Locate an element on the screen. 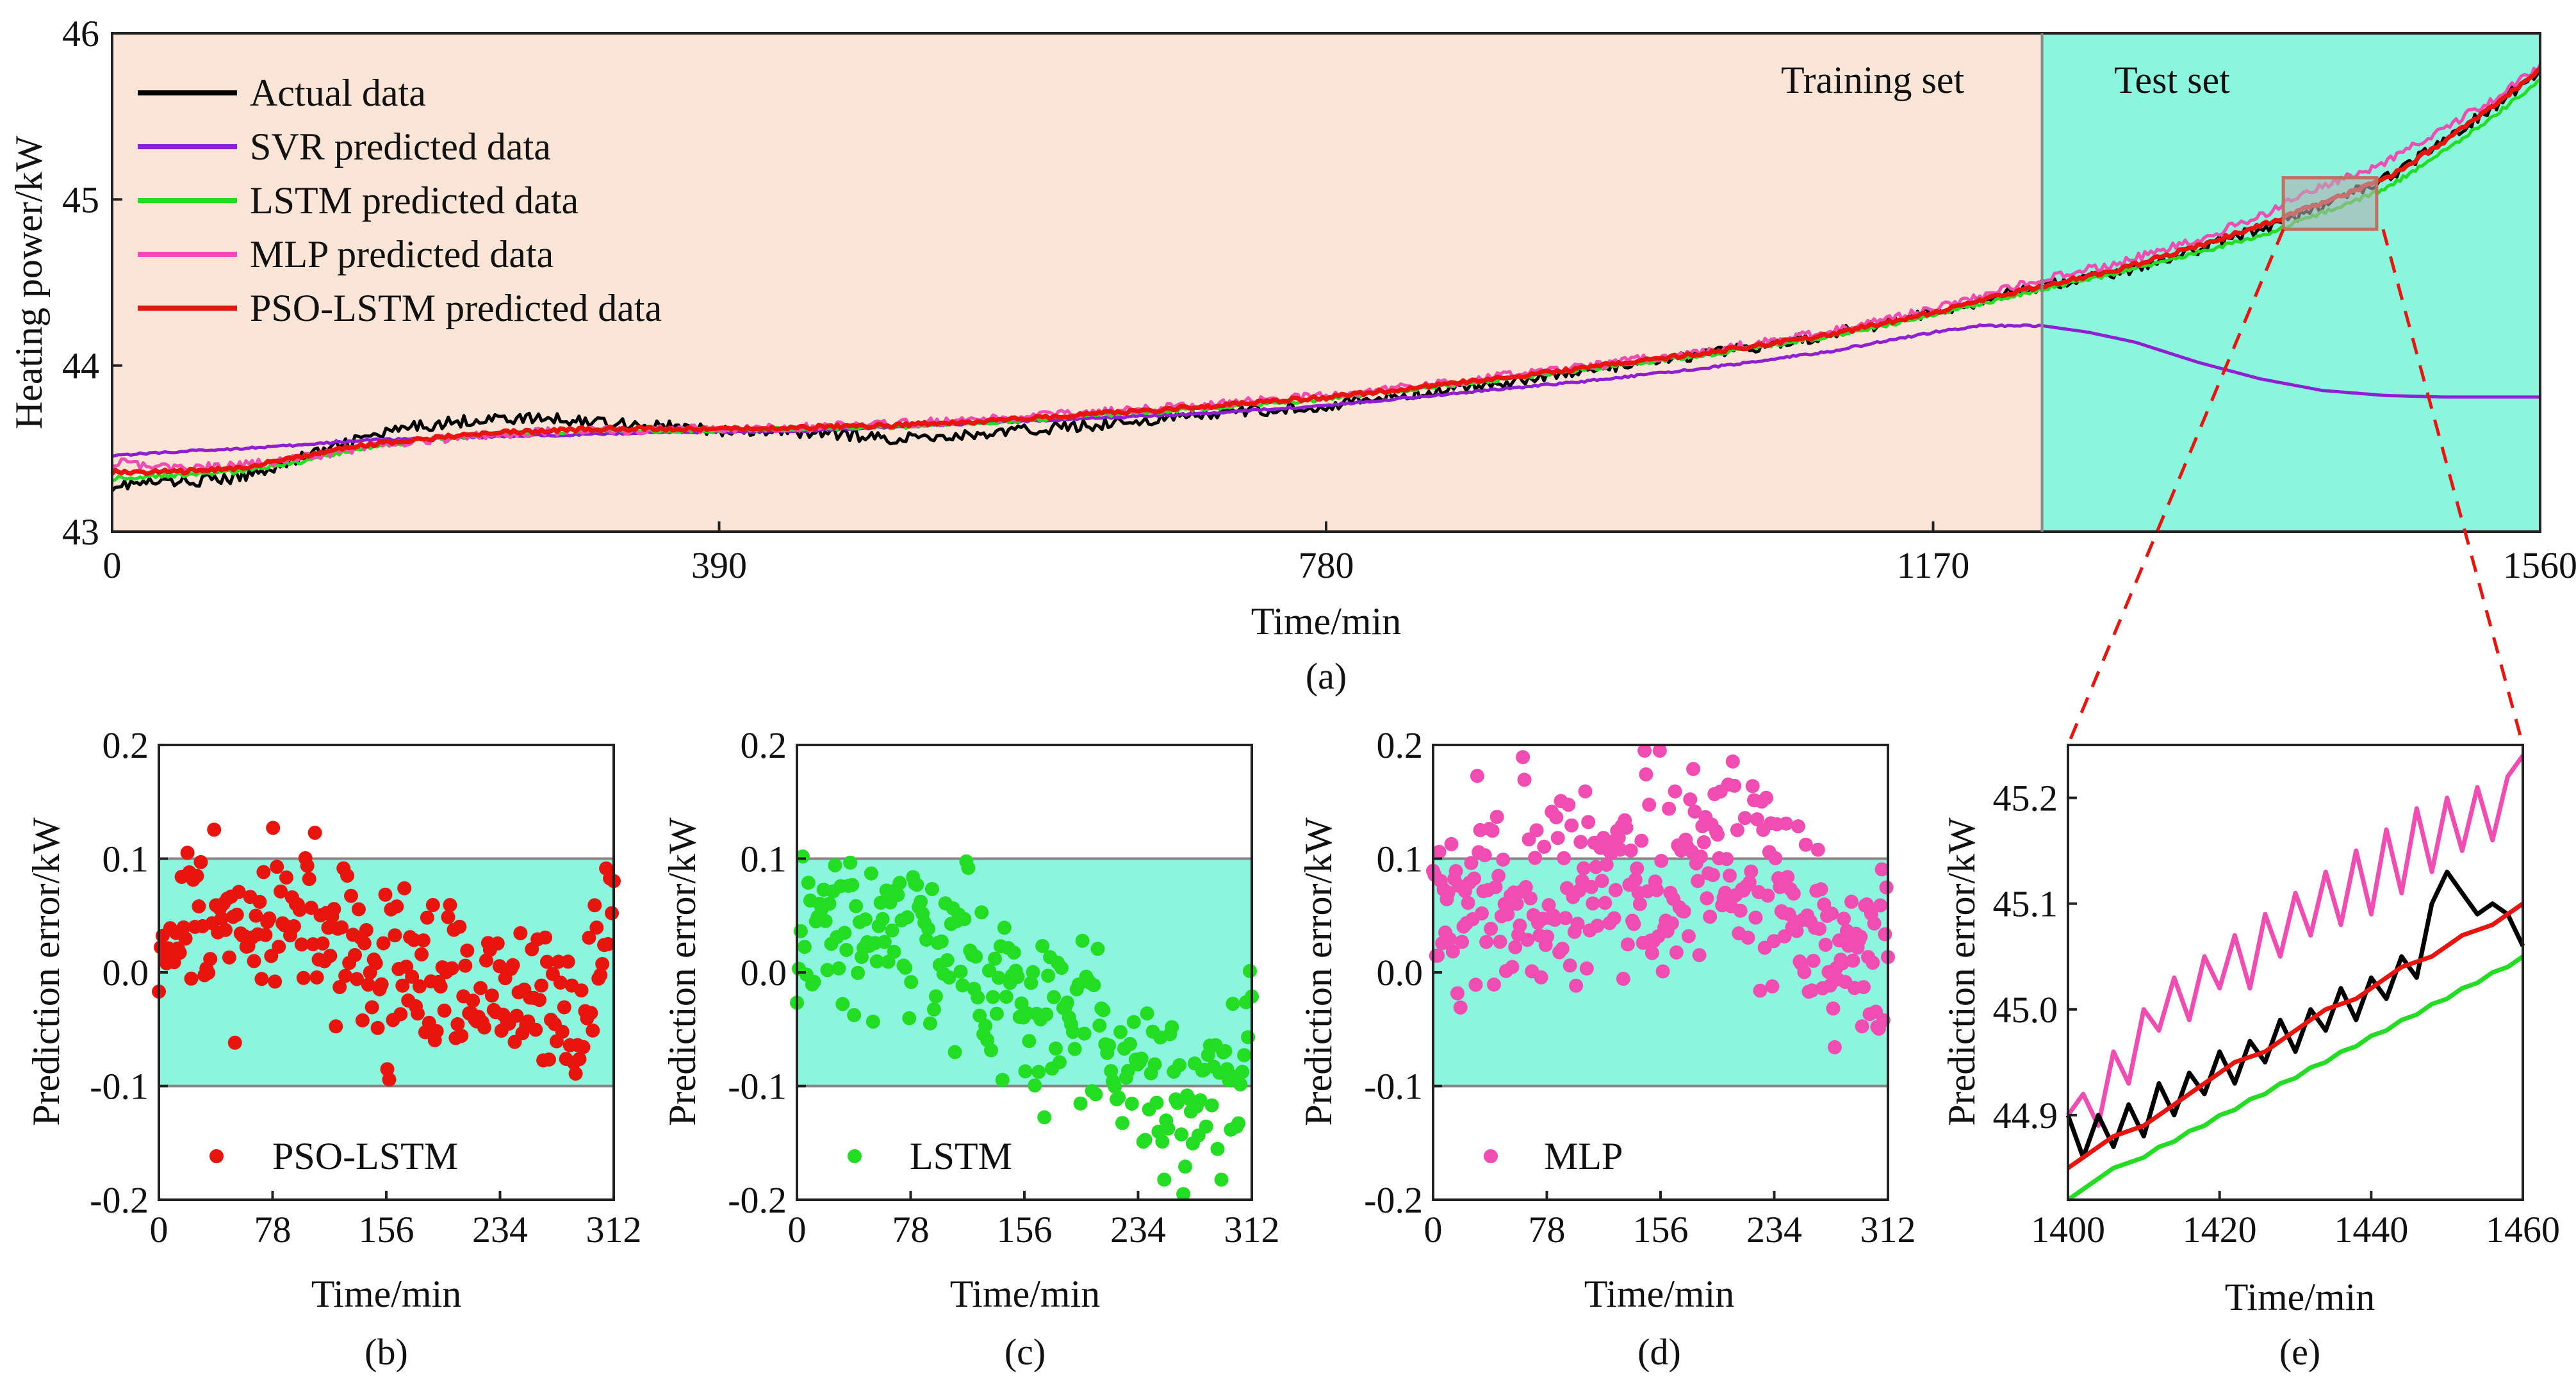  panel-e-xlabel: Time/min is located at coordinates (2300, 1297).